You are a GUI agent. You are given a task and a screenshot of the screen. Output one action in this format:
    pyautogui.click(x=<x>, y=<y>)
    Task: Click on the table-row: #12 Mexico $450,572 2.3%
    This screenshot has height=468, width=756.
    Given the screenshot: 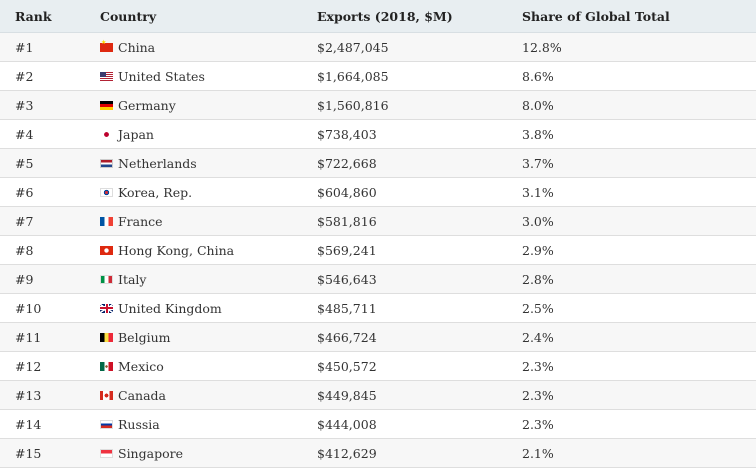 What is the action you would take?
    pyautogui.click(x=378, y=366)
    